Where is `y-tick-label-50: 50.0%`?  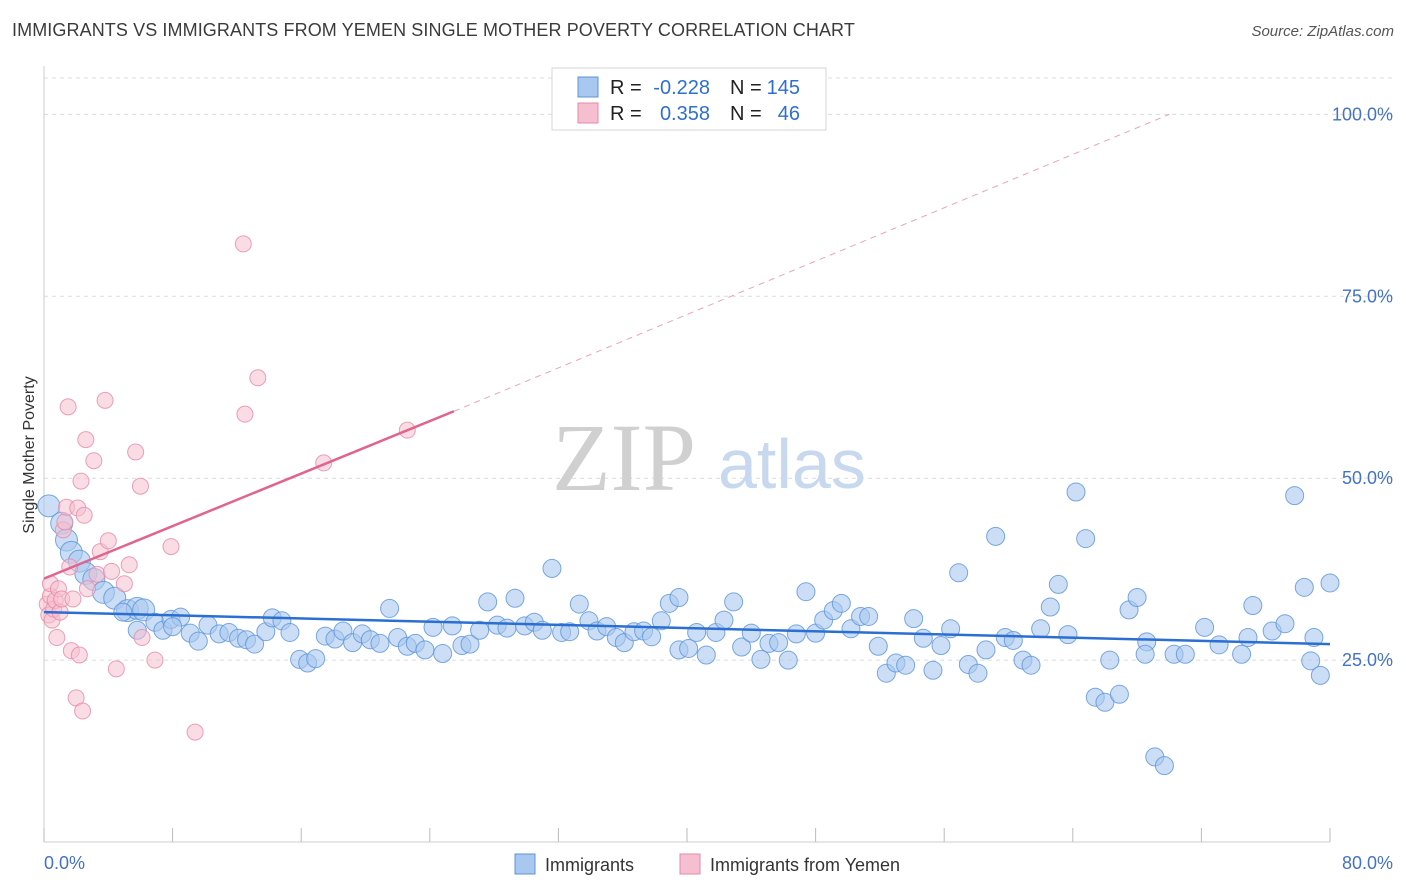 y-tick-label-50: 50.0% is located at coordinates (1367, 478).